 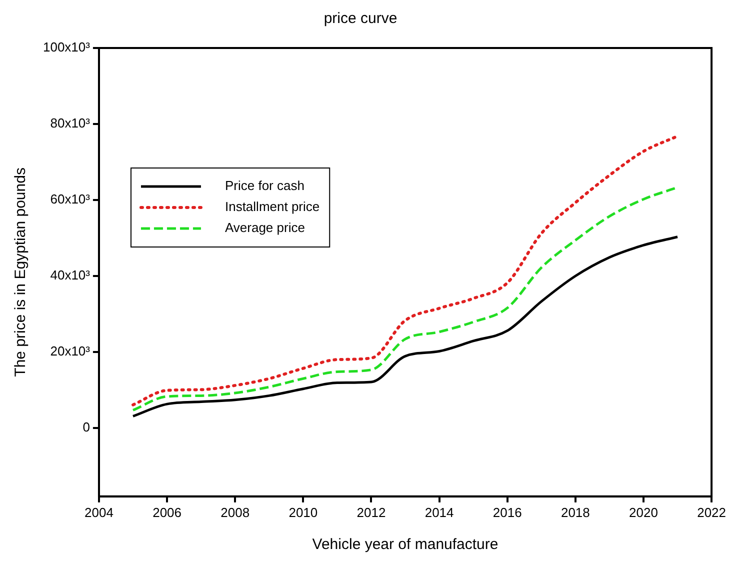 I want to click on x-axis-title: Vehicle year of manufacture, so click(x=405, y=545).